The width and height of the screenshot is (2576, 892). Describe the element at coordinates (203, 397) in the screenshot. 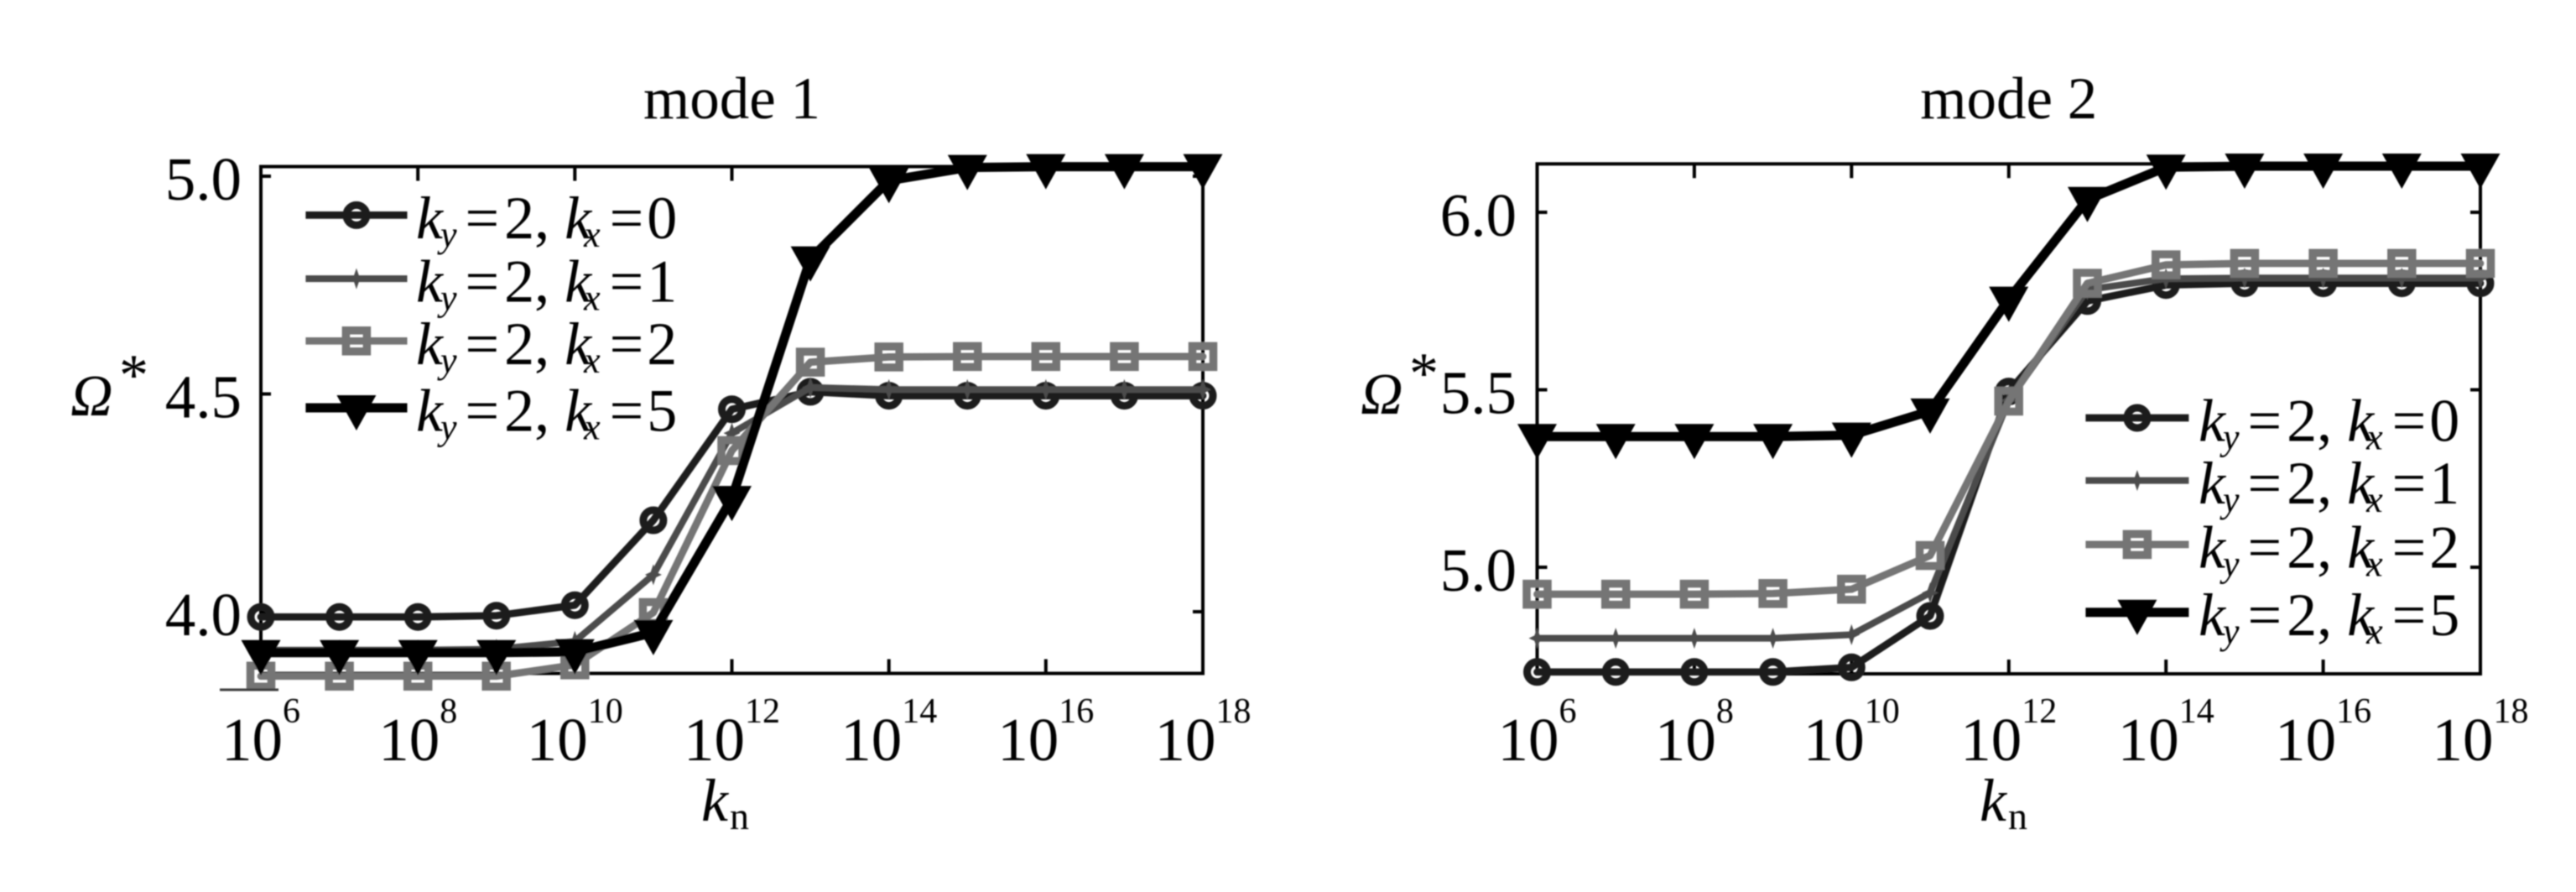

I see `svg-text: 4.5` at that location.